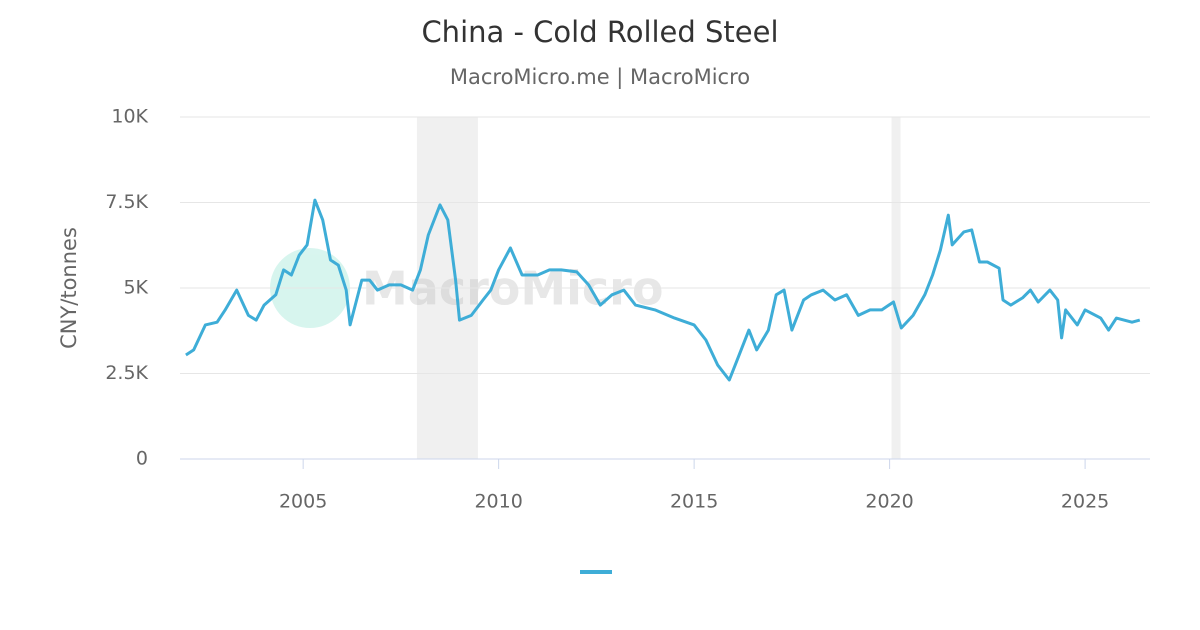  What do you see at coordinates (498, 502) in the screenshot?
I see `x-tick-label: 2010` at bounding box center [498, 502].